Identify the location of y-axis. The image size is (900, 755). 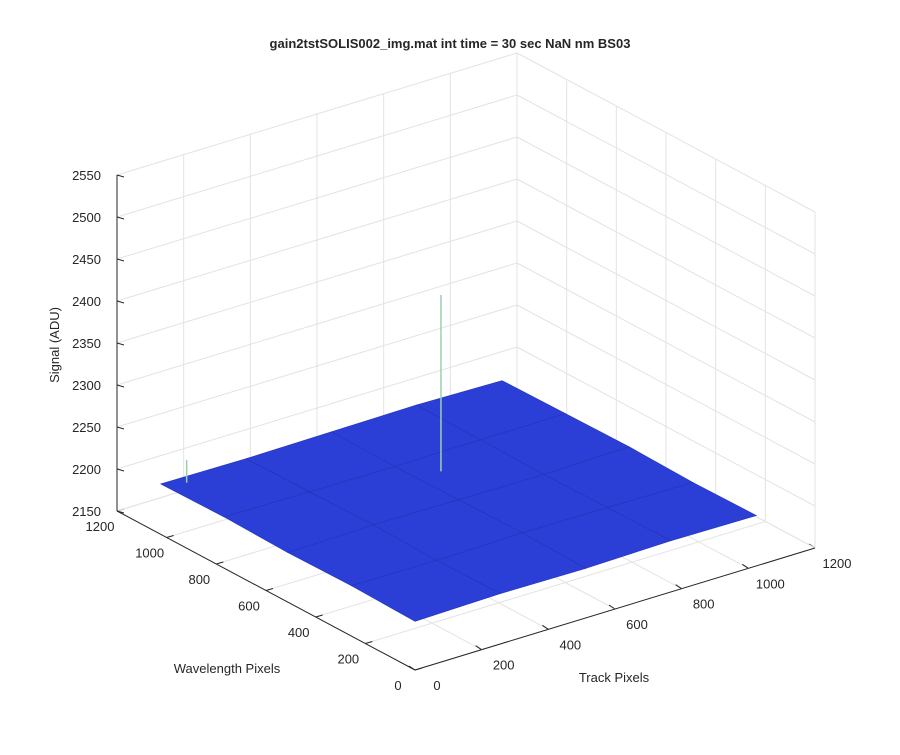
(266, 590).